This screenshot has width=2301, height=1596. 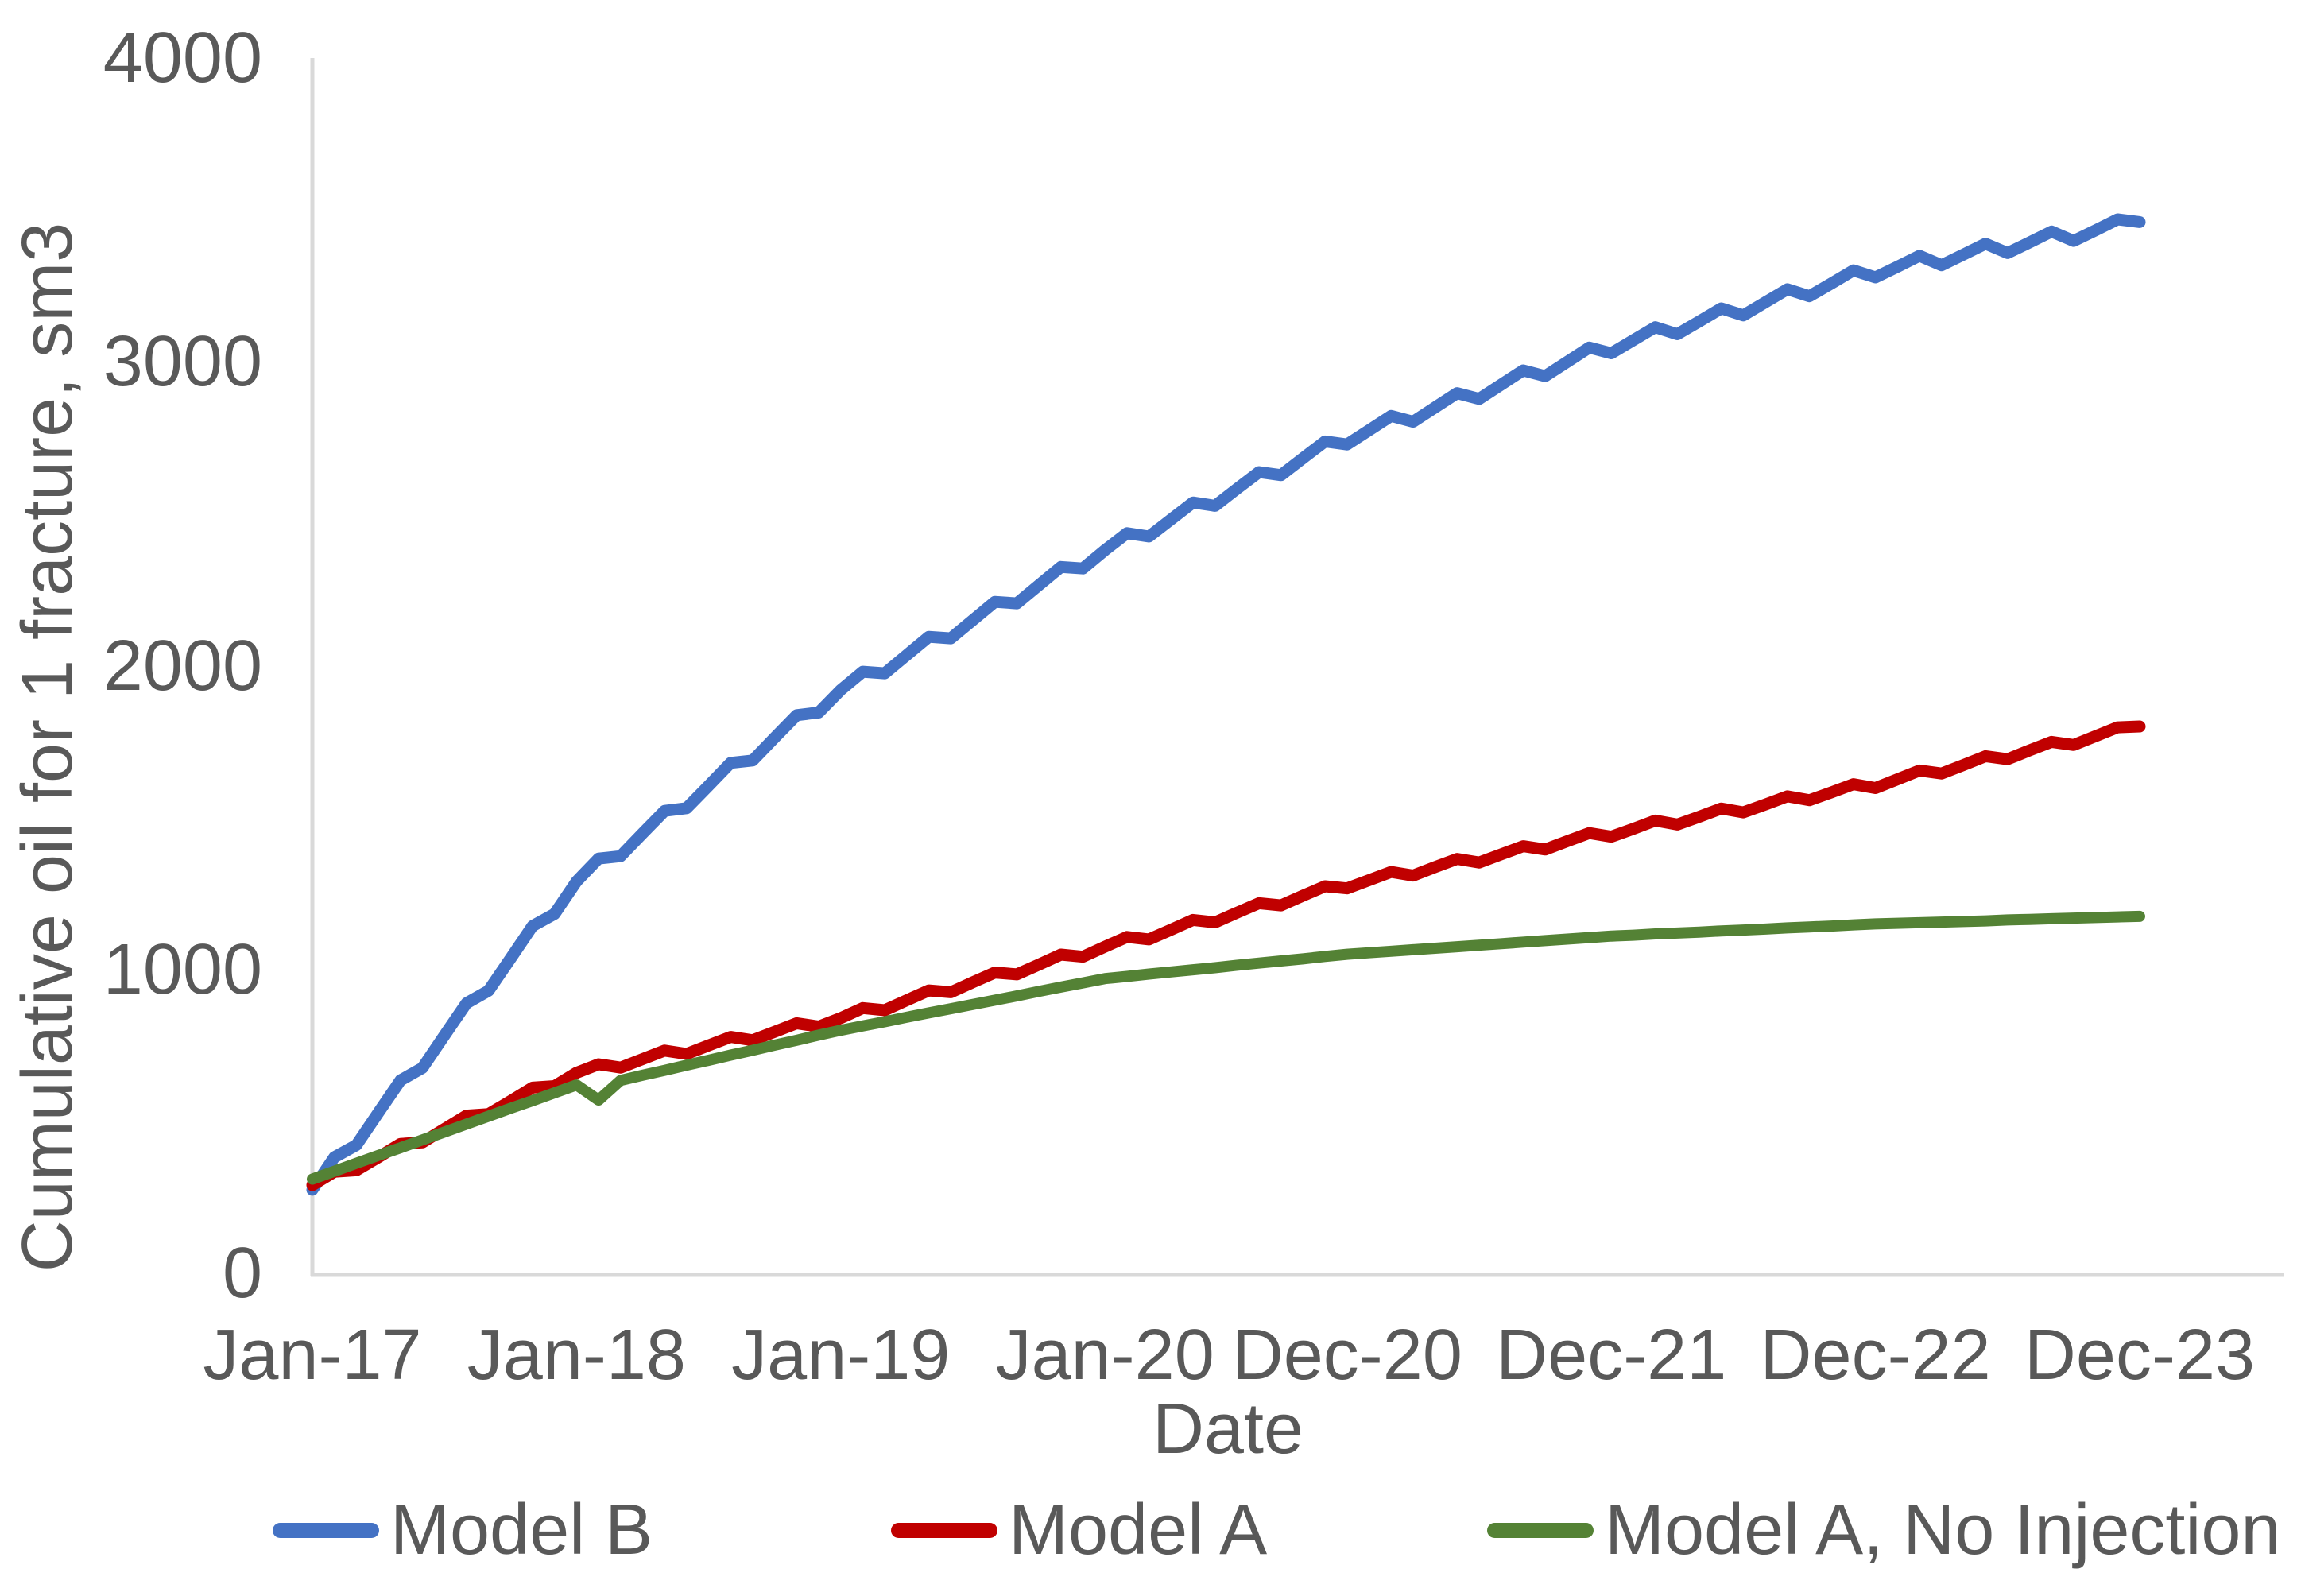 I want to click on legend-label: Model A, so click(x=1139, y=1530).